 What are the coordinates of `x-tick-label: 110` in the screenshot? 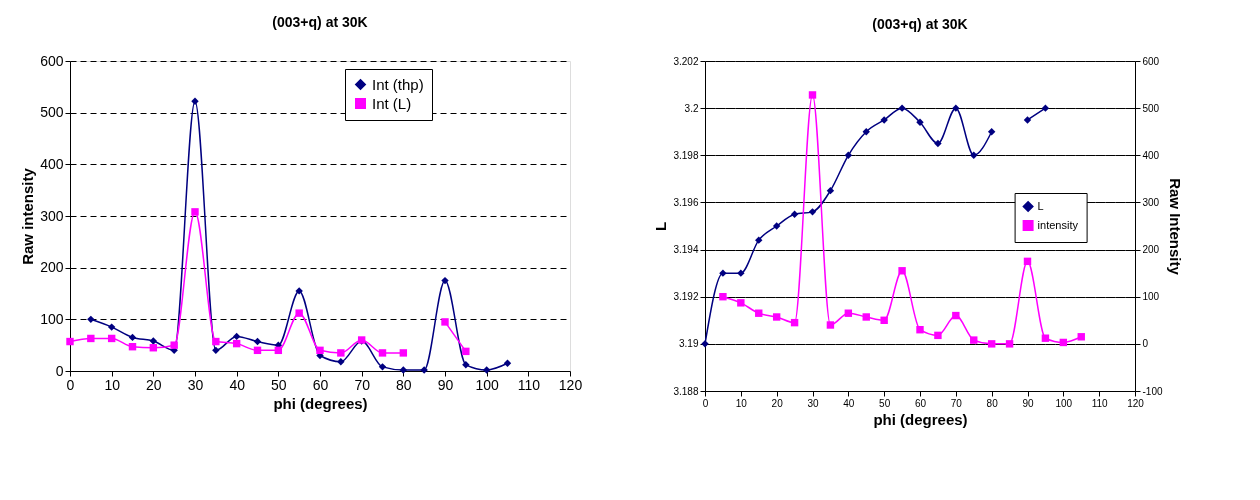 It's located at (1100, 403).